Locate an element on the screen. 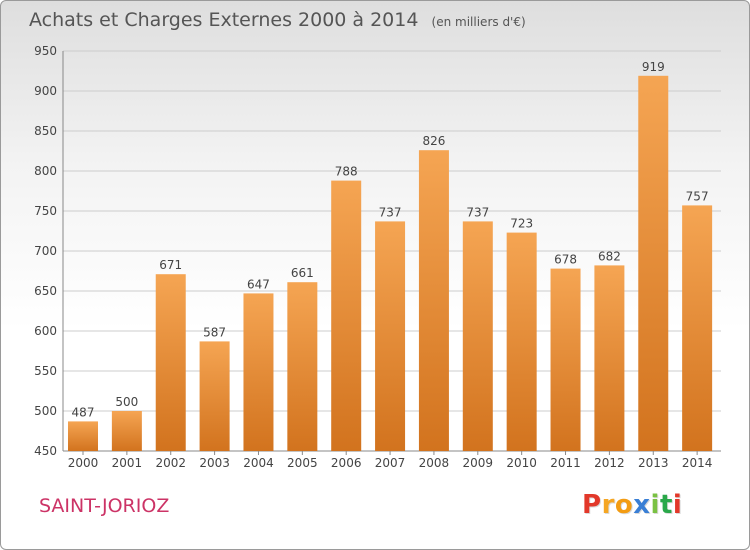 This screenshot has height=550, width=750. proxiti-logo: Proxiti is located at coordinates (632, 505).